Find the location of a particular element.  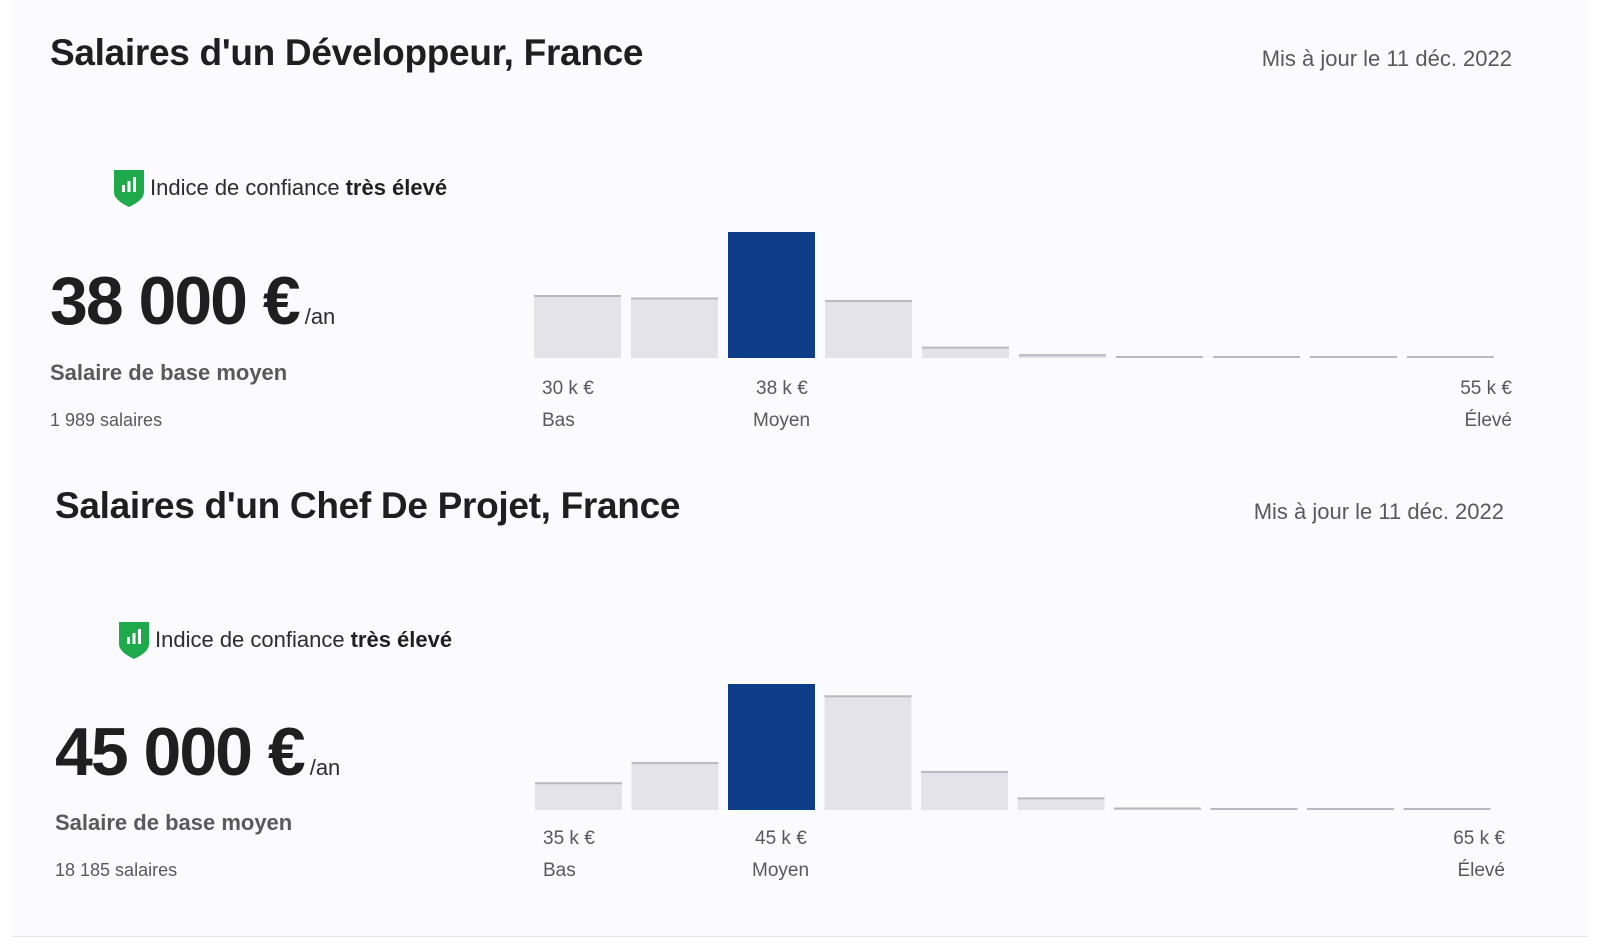

salary-amount-row: 45 000 € /an is located at coordinates (197, 752).